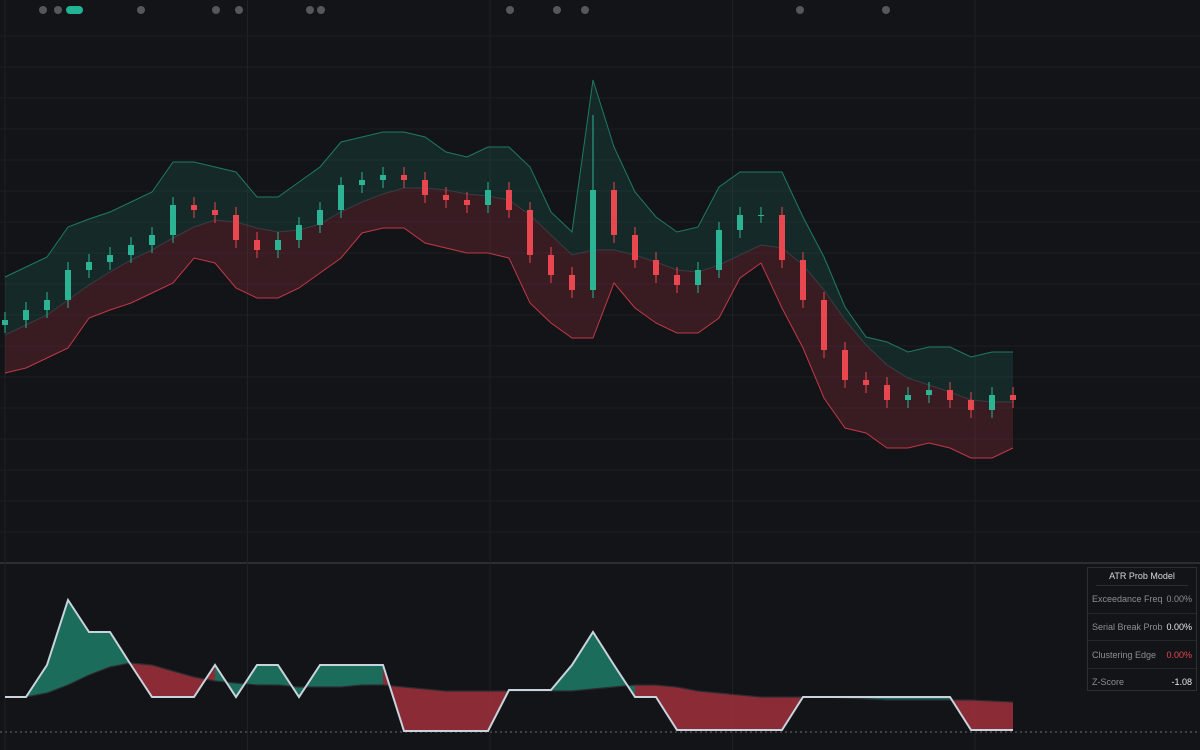  I want to click on row-value: -1.08, so click(1181, 682).